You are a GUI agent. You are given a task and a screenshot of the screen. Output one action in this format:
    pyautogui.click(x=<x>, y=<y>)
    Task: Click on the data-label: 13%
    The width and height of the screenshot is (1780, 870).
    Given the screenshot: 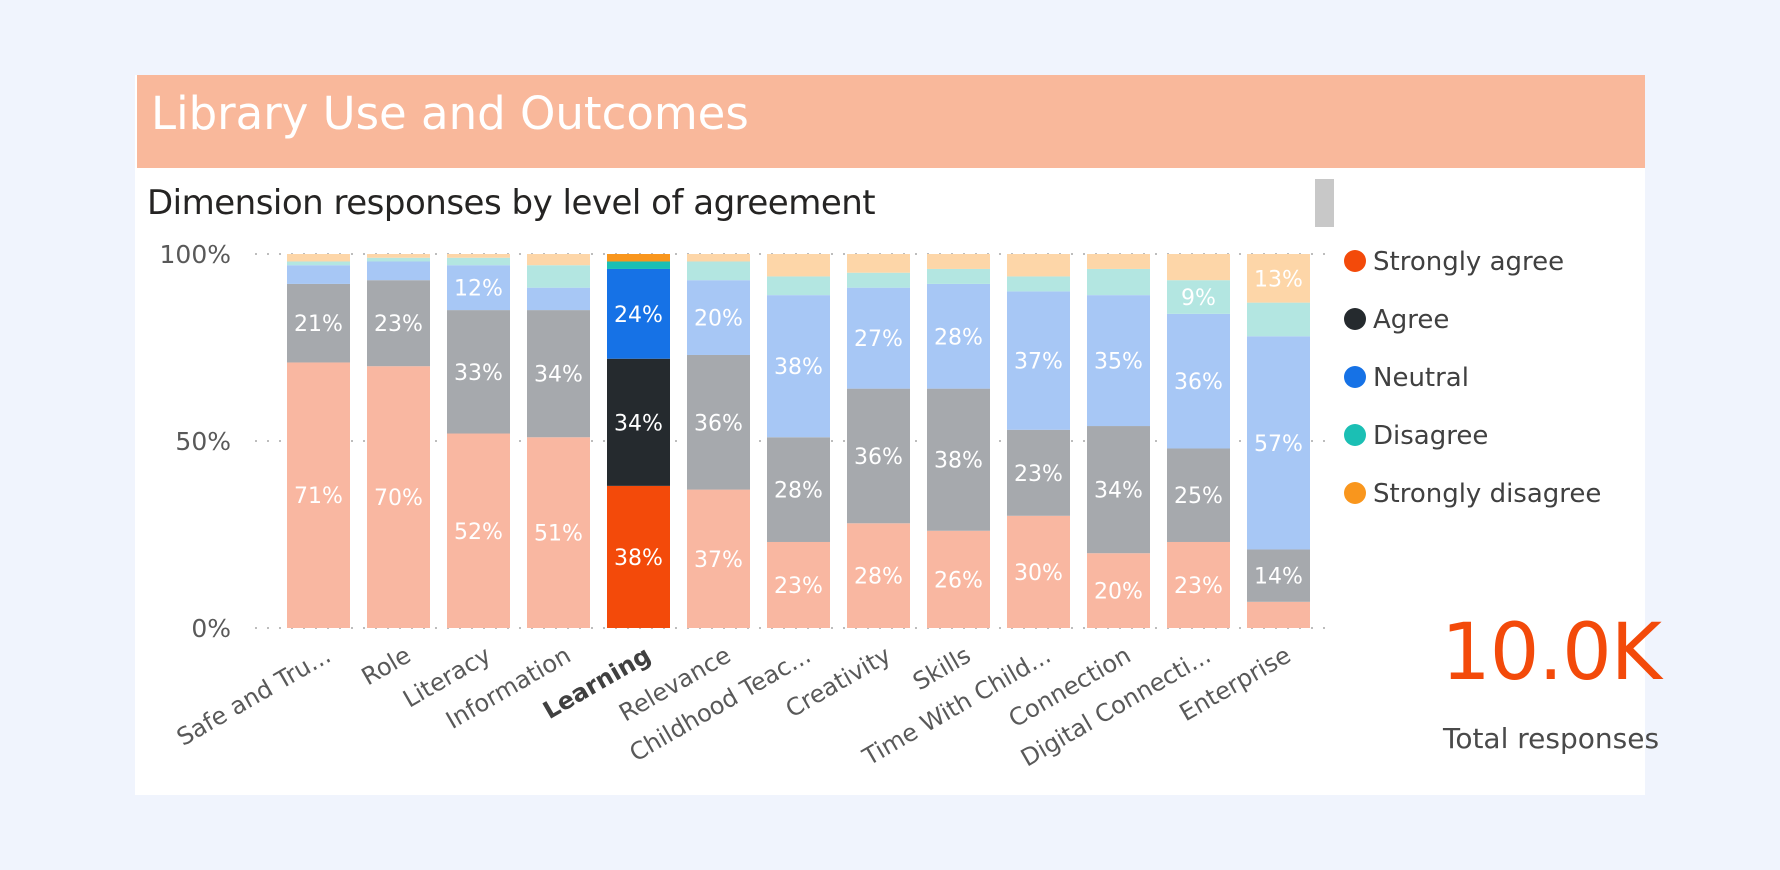 What is the action you would take?
    pyautogui.click(x=1278, y=279)
    